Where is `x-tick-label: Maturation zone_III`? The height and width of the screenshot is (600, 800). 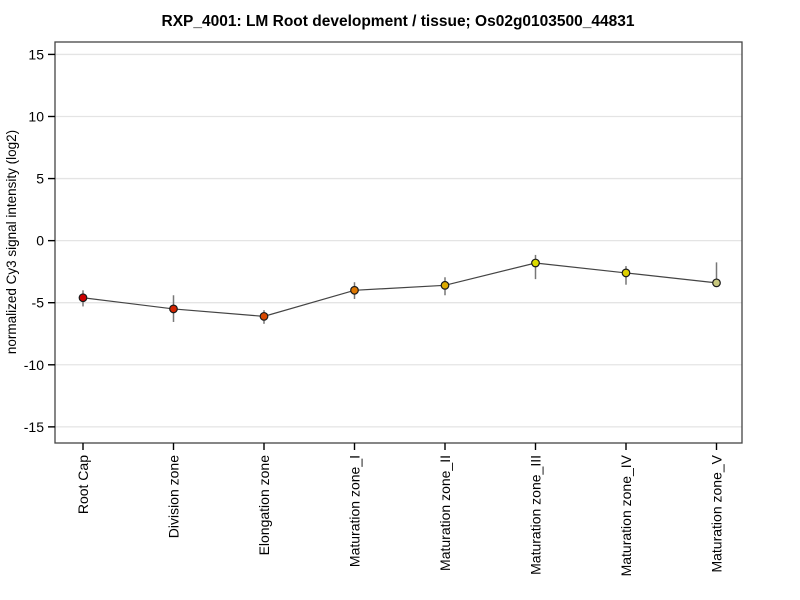 x-tick-label: Maturation zone_III is located at coordinates (536, 515).